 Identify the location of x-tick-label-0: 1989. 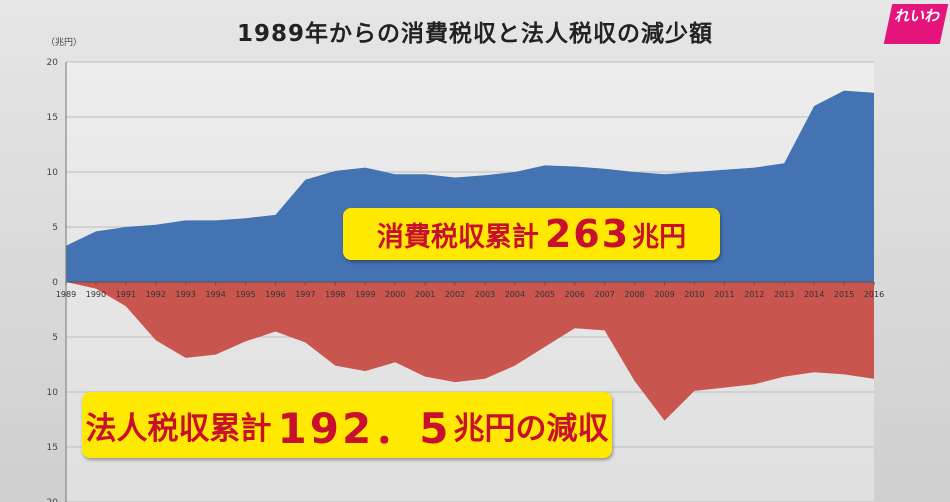
(66, 294).